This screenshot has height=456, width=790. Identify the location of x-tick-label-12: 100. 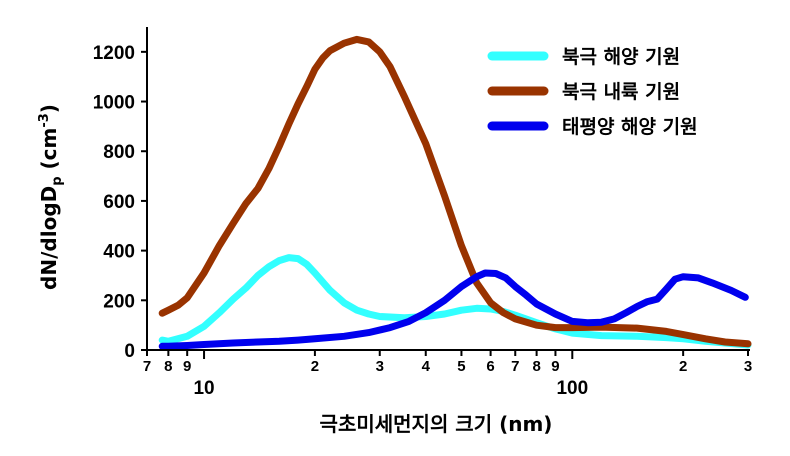
(572, 388).